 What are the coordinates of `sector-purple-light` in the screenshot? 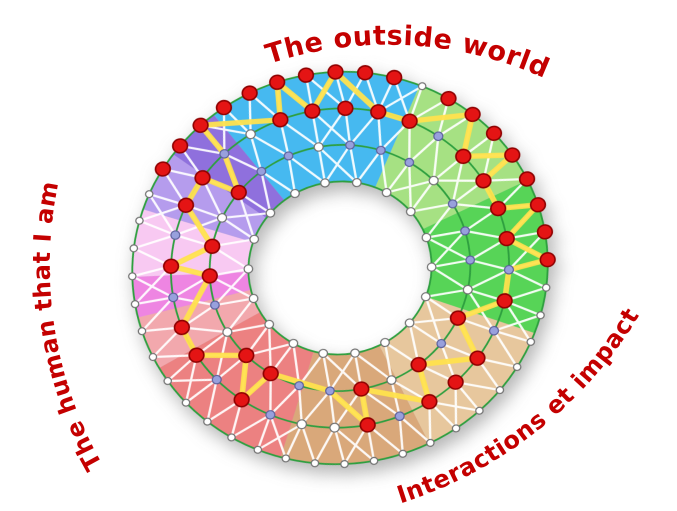 It's located at (203, 200).